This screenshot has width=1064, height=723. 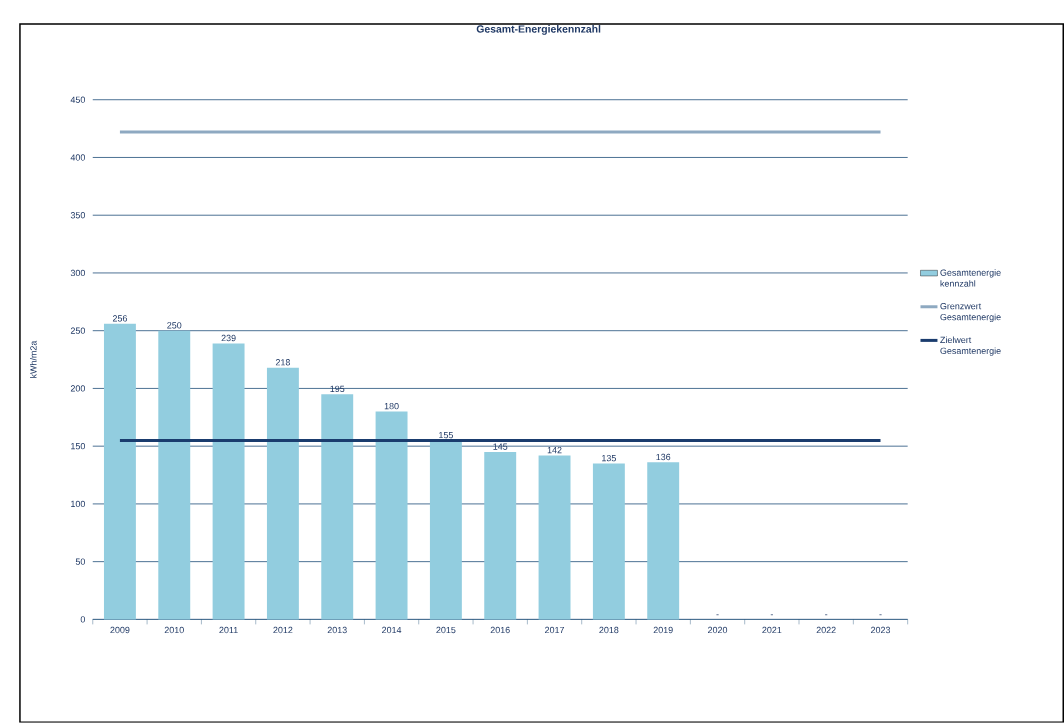 What do you see at coordinates (77, 388) in the screenshot?
I see `y-tick-label: 200` at bounding box center [77, 388].